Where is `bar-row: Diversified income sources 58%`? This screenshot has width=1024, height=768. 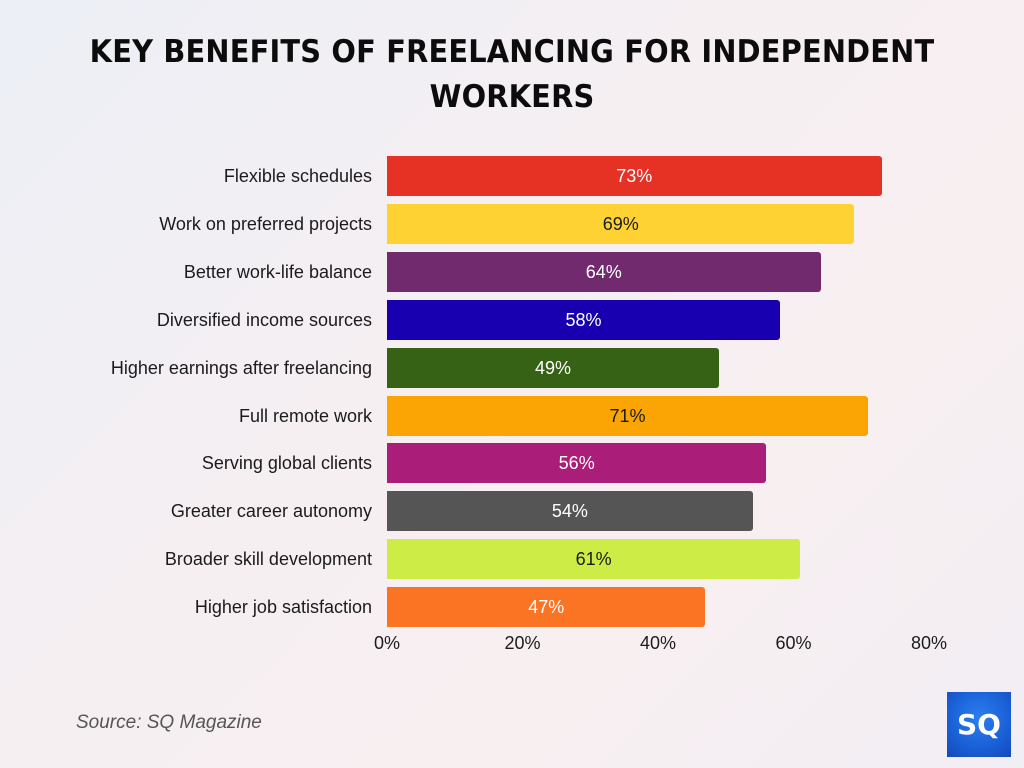
bar-row: Diversified income sources 58% is located at coordinates (512, 319).